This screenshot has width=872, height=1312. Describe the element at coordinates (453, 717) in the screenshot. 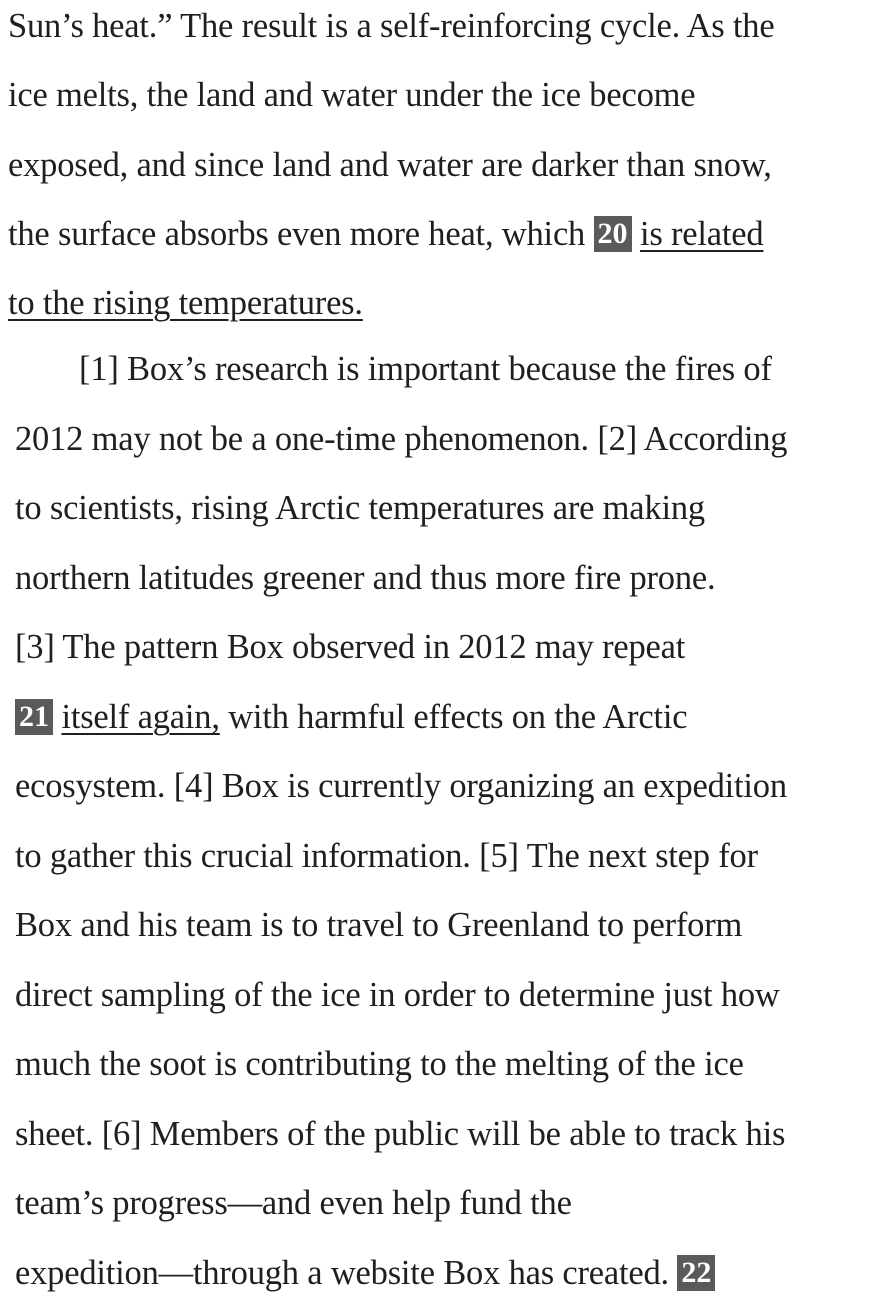

I see `passage-text: with harmful effects on the Arctic` at that location.